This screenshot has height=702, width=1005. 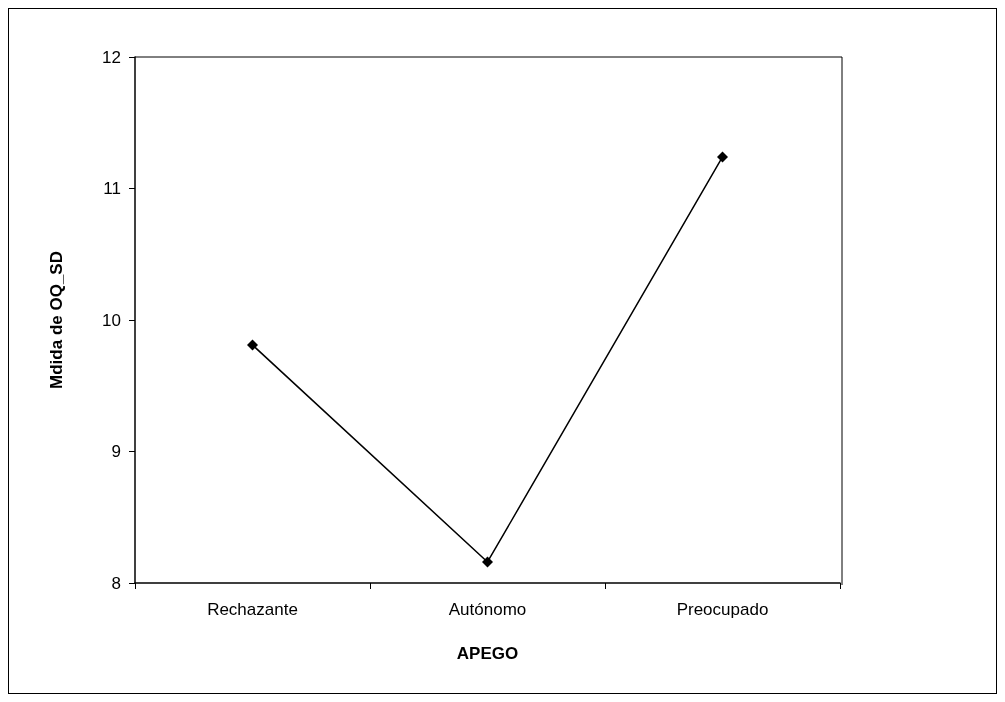 What do you see at coordinates (252, 609) in the screenshot?
I see `x-tick-label: Rechazante` at bounding box center [252, 609].